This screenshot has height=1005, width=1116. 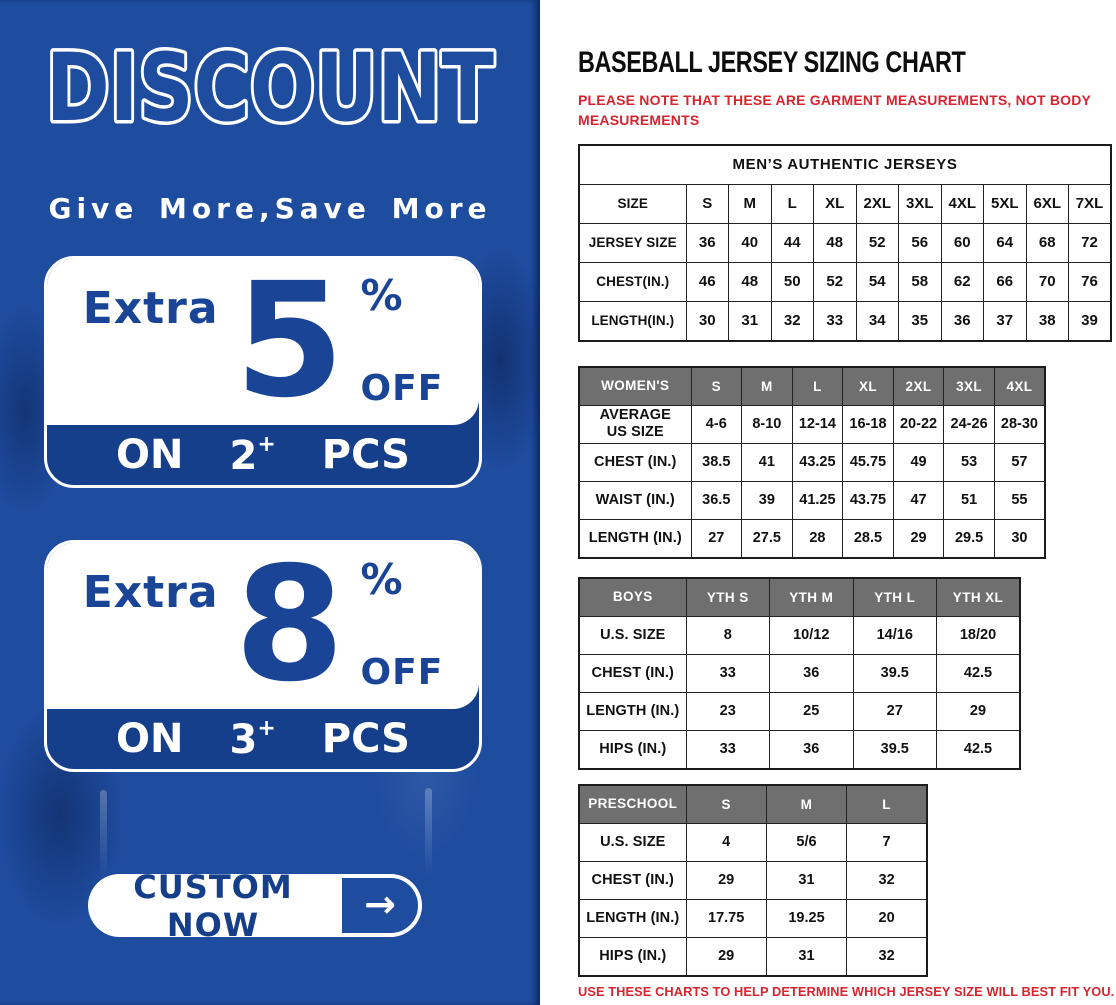 I want to click on header-row: PRESCHOOL S M L, so click(x=753, y=804).